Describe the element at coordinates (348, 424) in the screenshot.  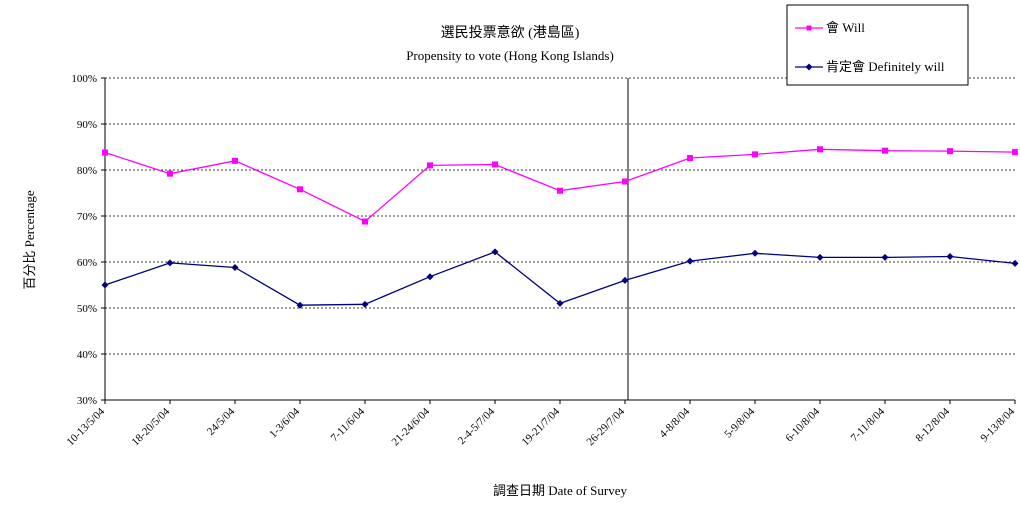
I see `x-tick-label: 7-11/6/04` at that location.